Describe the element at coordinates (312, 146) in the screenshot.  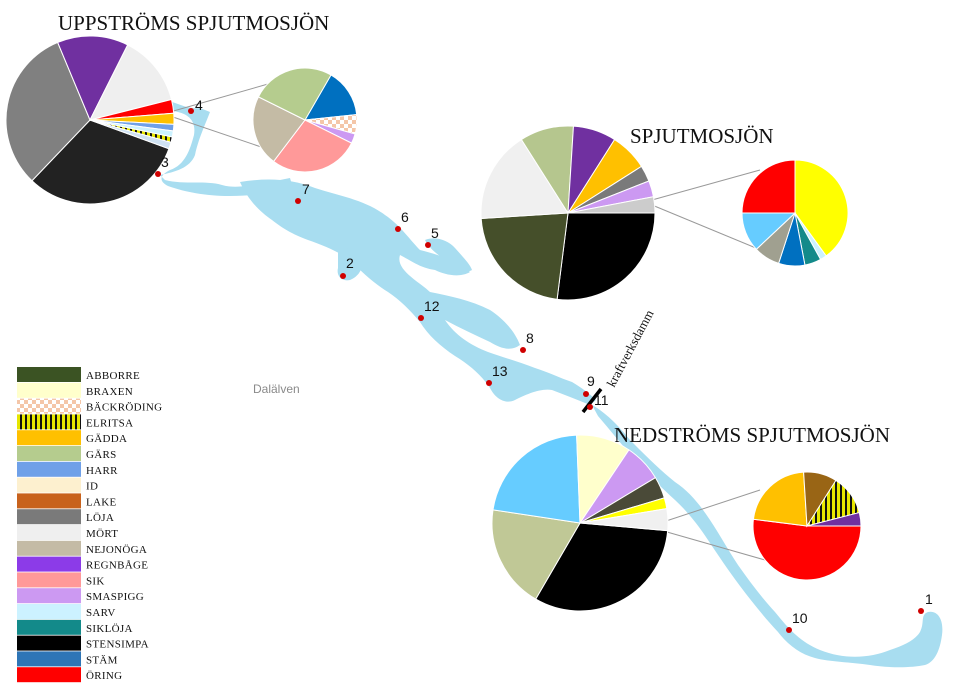
I see `pie-slice-sik` at that location.